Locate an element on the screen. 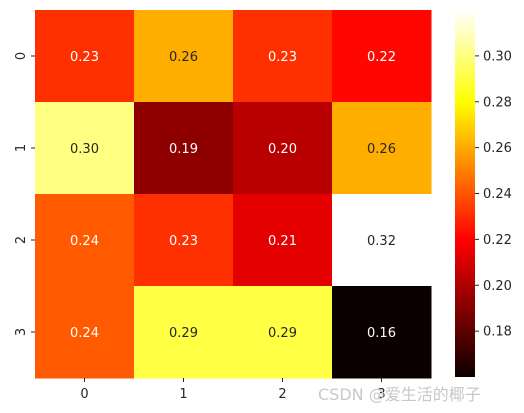 This screenshot has height=413, width=524. colorbar-tick-label: 0.28 is located at coordinates (497, 102).